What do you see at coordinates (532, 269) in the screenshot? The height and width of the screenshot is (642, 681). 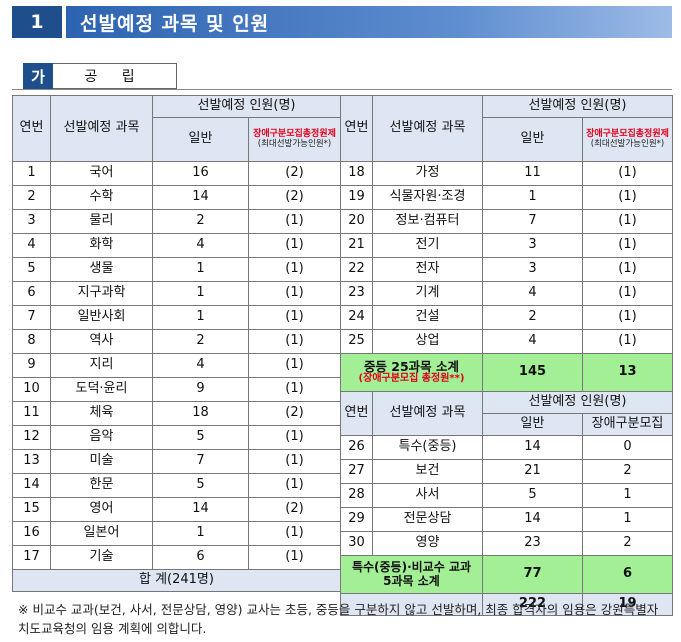 I see `row-general: 3` at bounding box center [532, 269].